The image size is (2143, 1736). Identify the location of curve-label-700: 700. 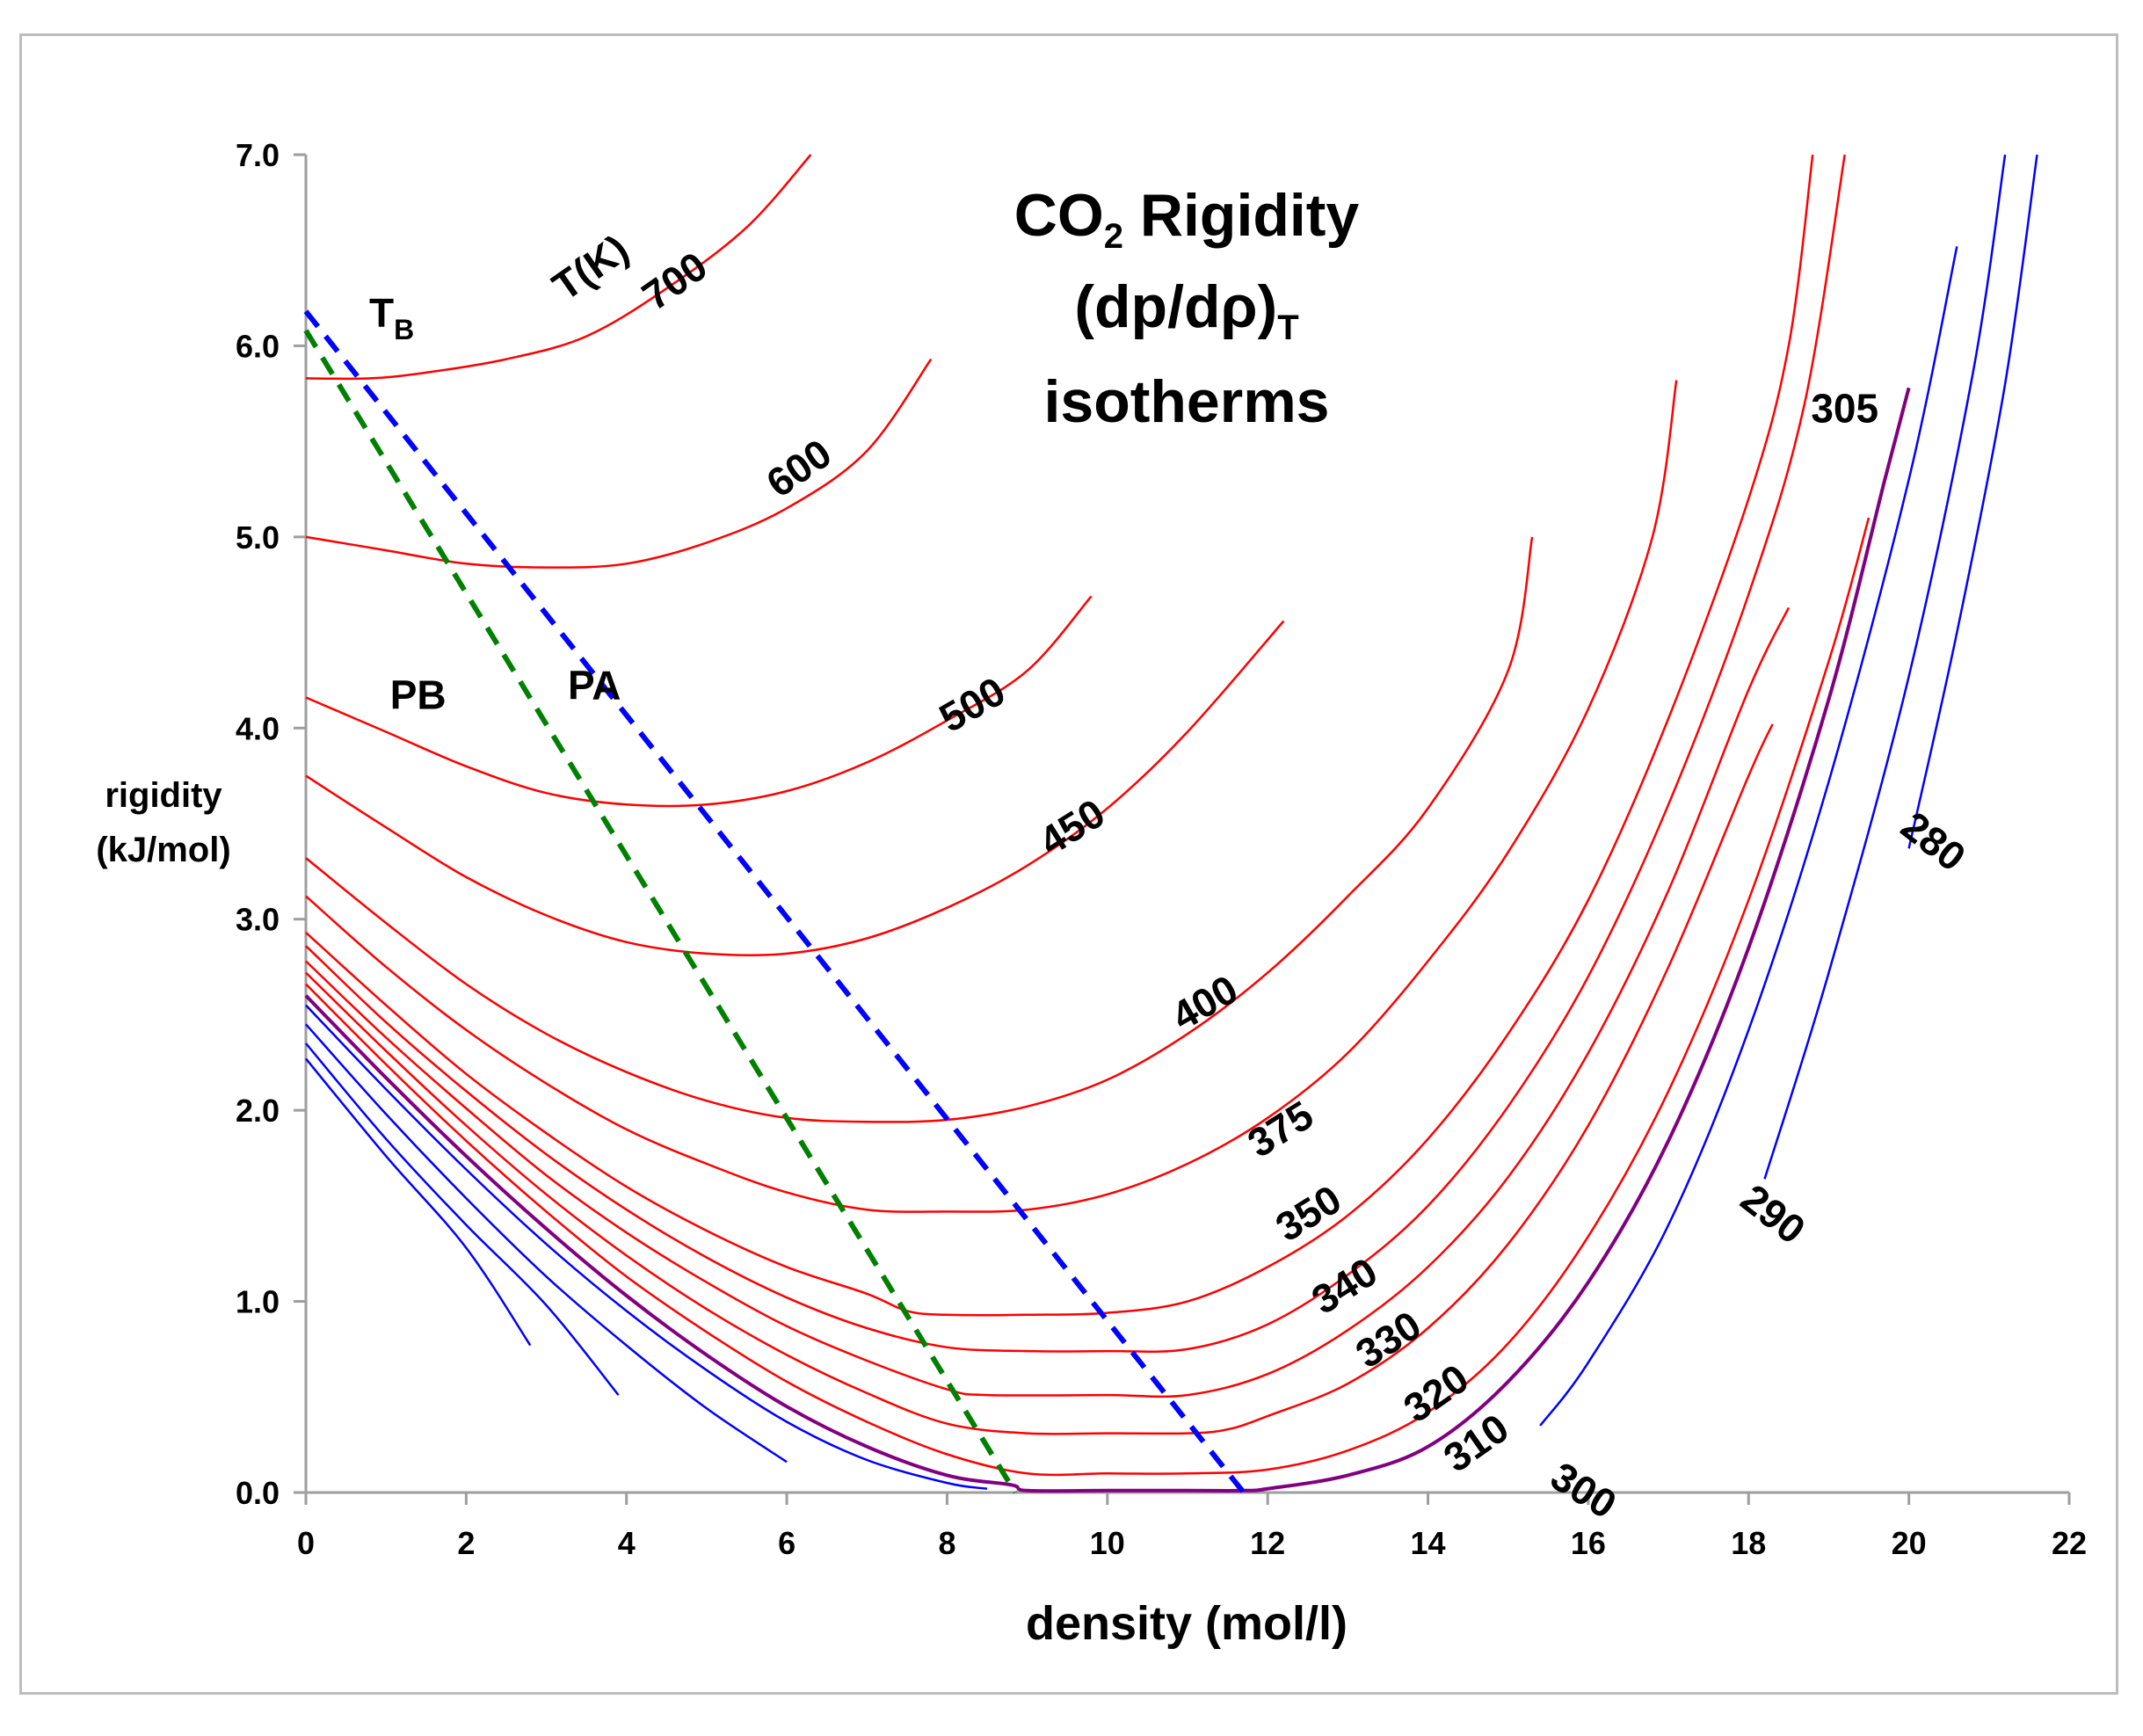
(675, 281).